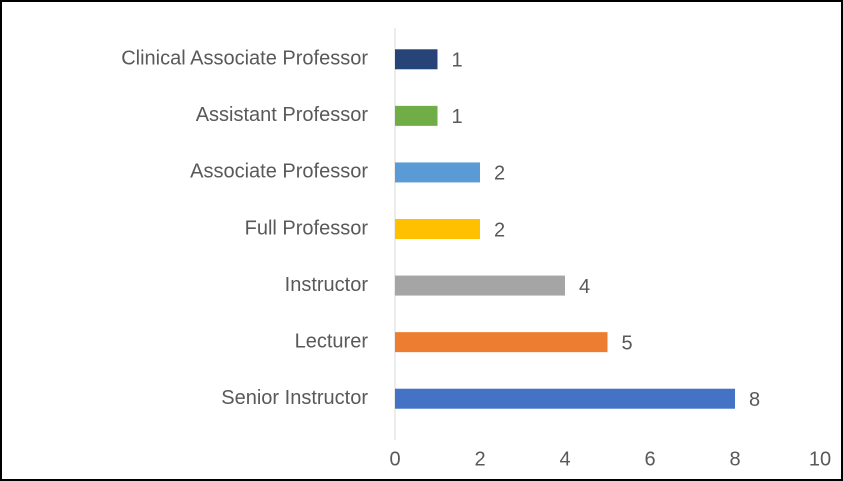 This screenshot has width=843, height=481. Describe the element at coordinates (584, 287) in the screenshot. I see `data-label: 4` at that location.